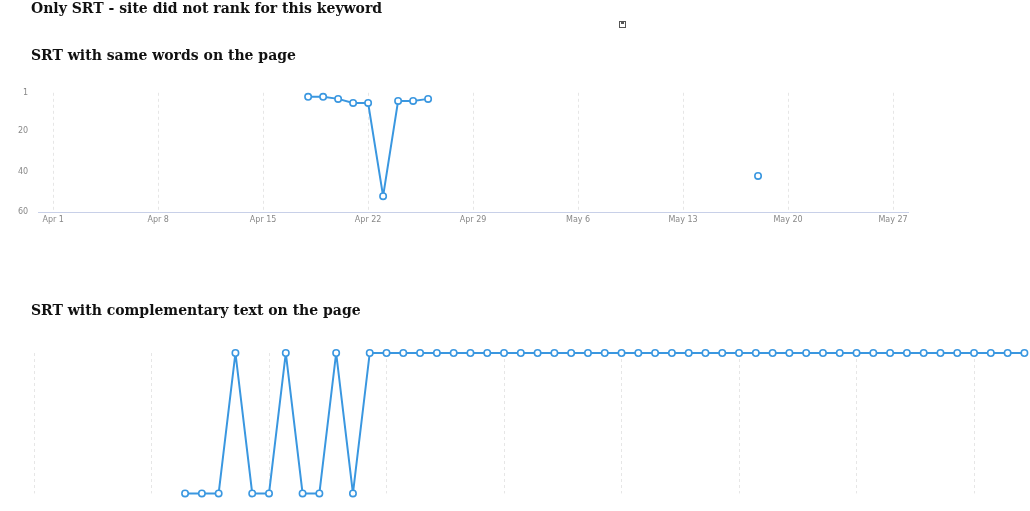  Describe the element at coordinates (788, 220) in the screenshot. I see `x-tick-label: May 20` at that location.